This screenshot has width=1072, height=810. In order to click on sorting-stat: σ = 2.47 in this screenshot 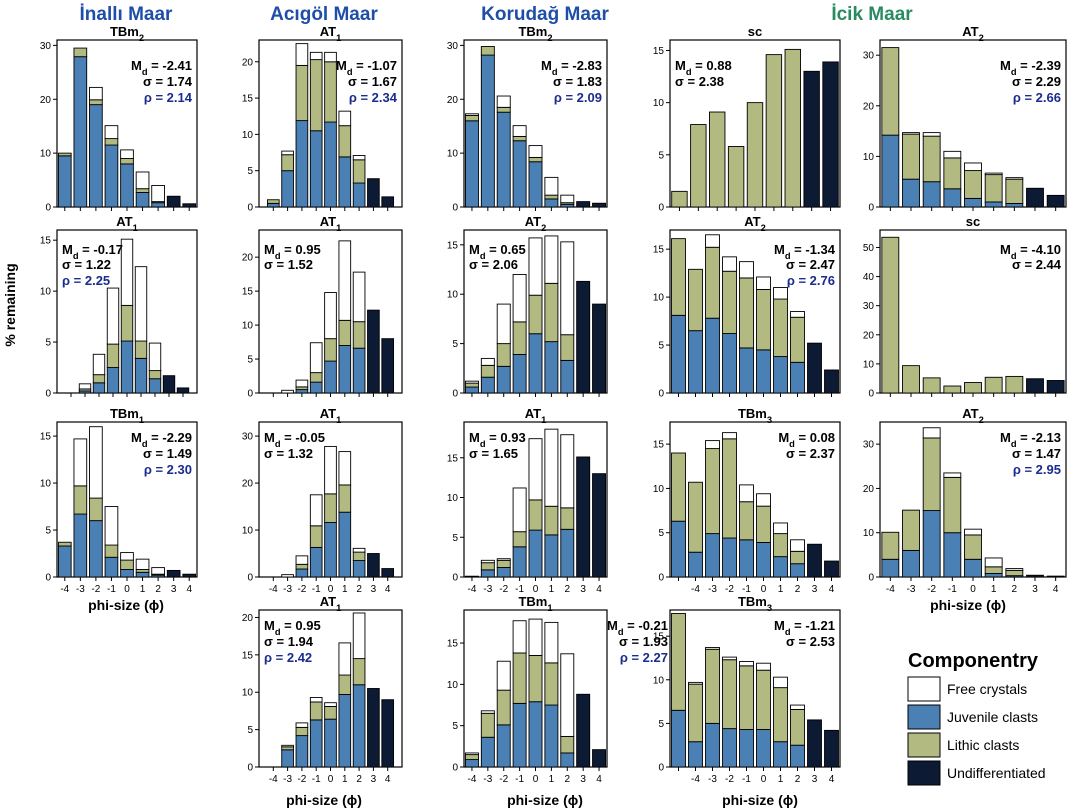, I will do `click(810, 264)`.